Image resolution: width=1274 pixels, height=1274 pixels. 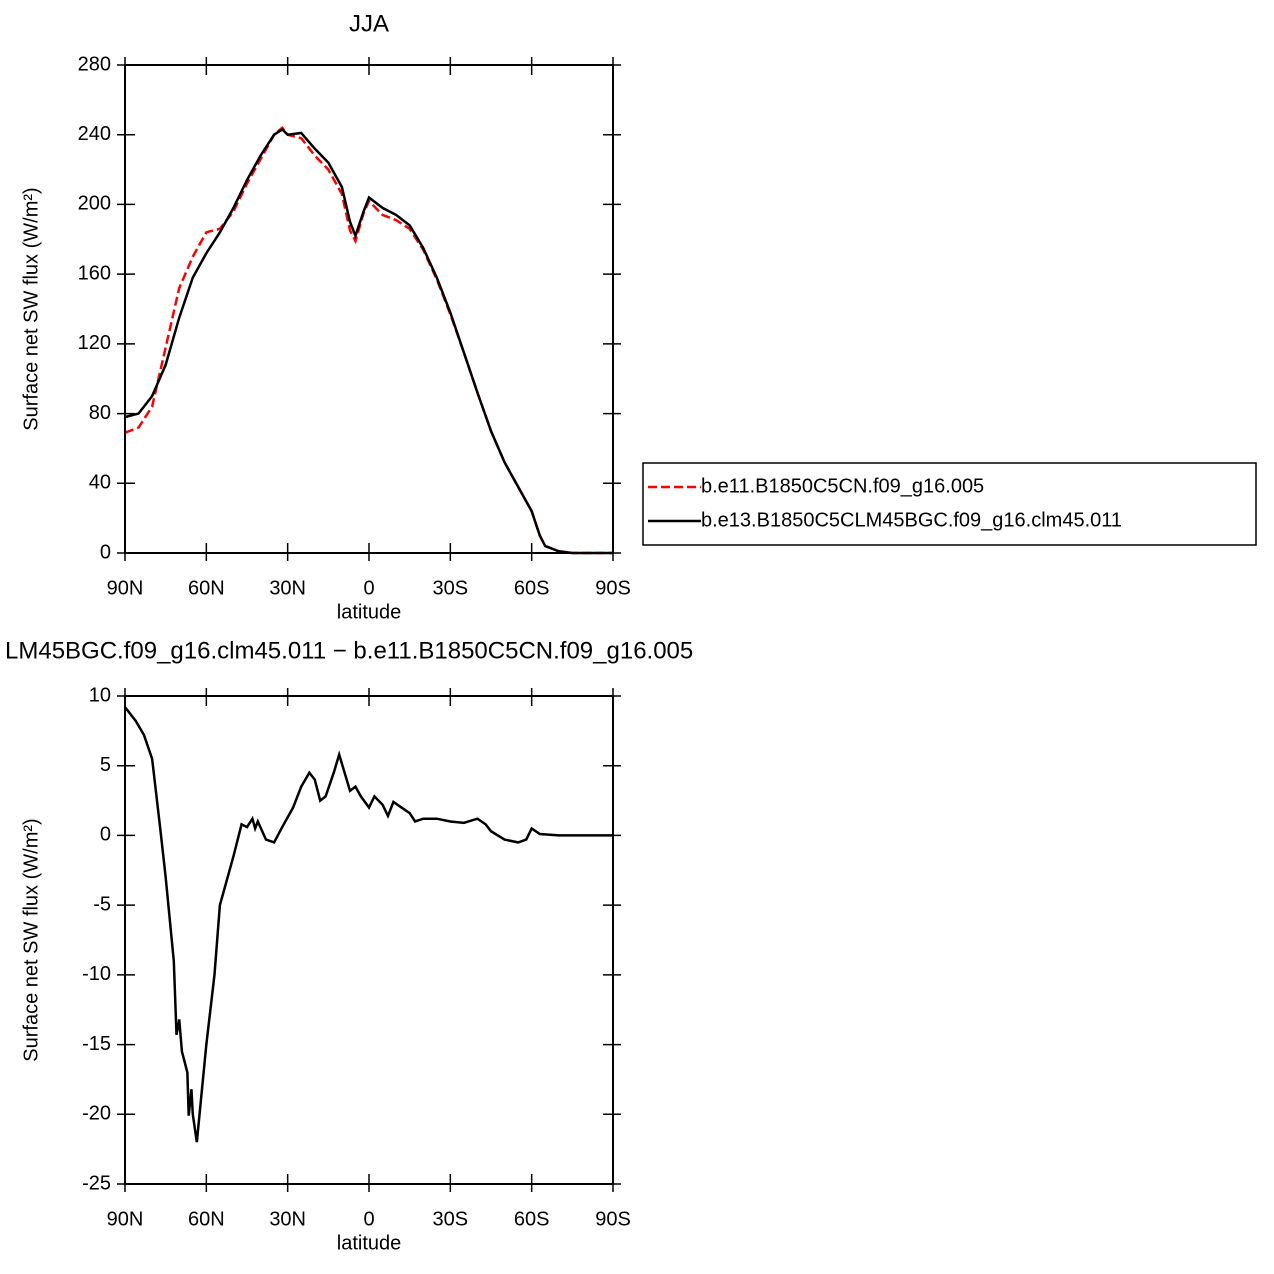 What do you see at coordinates (94, 64) in the screenshot?
I see `y-tick-label: 280` at bounding box center [94, 64].